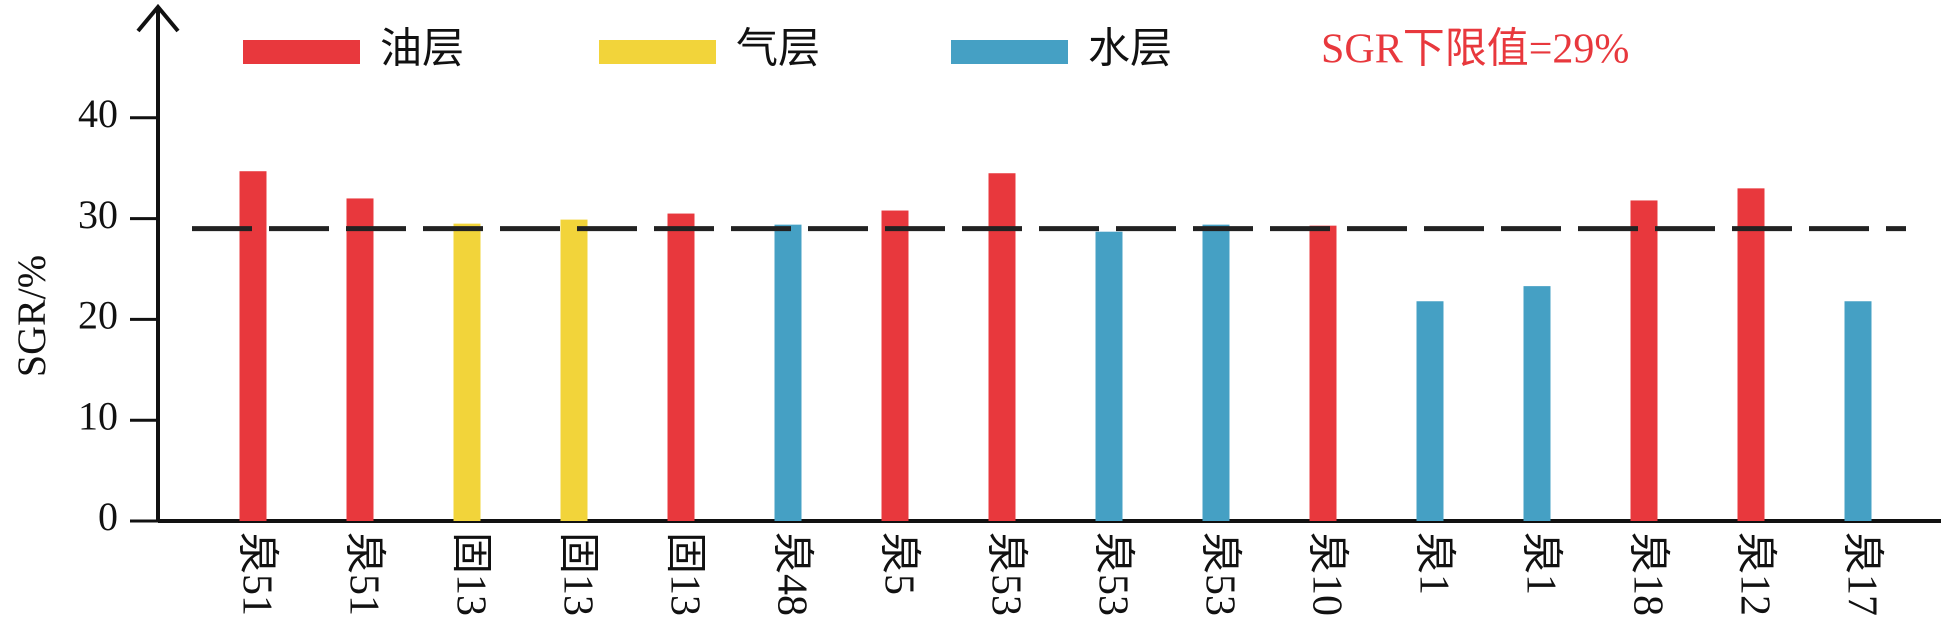 This screenshot has width=1945, height=639. Describe the element at coordinates (98, 415) in the screenshot. I see `y-tick-label: 10` at that location.